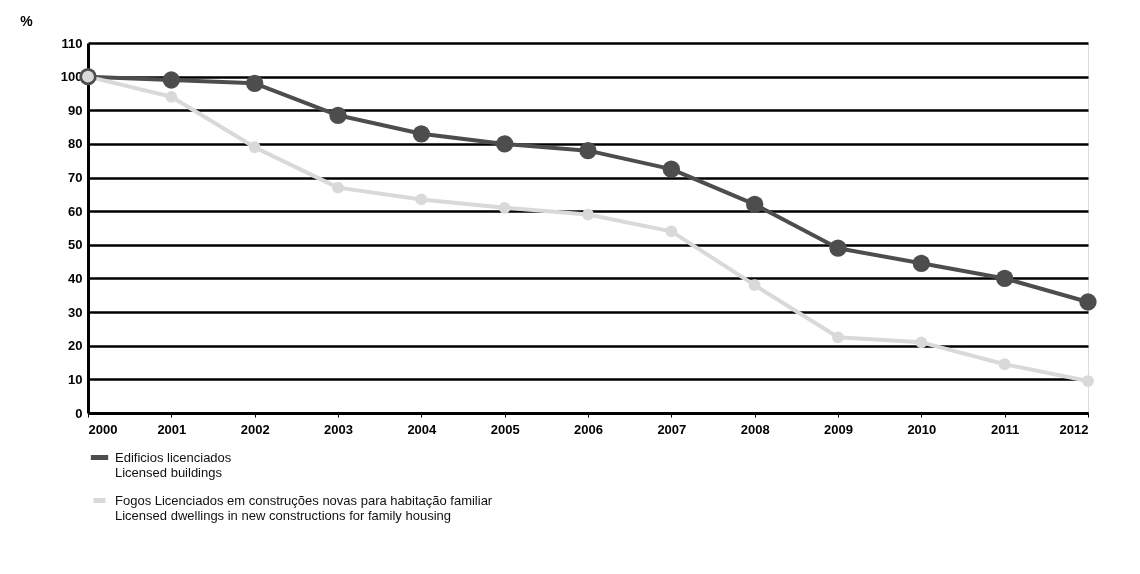  I want to click on x-tick-label: 2003, so click(338, 429).